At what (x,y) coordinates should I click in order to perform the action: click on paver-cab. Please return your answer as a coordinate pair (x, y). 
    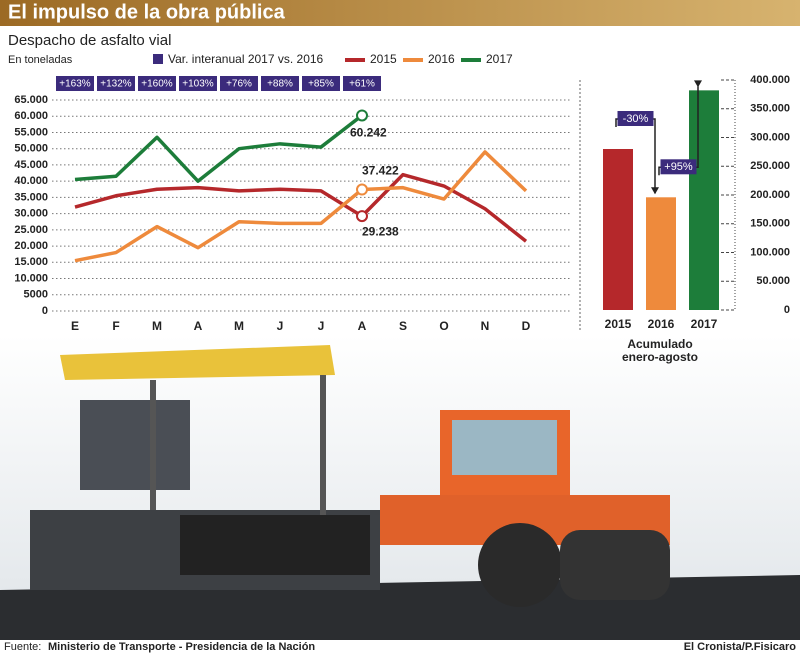
    Looking at the image, I should click on (135, 445).